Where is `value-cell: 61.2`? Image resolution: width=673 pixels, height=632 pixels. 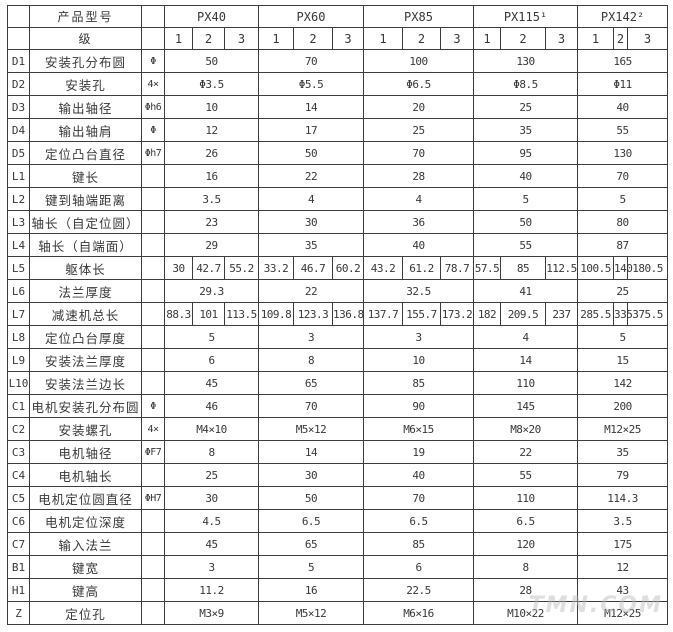
value-cell: 61.2 is located at coordinates (421, 268).